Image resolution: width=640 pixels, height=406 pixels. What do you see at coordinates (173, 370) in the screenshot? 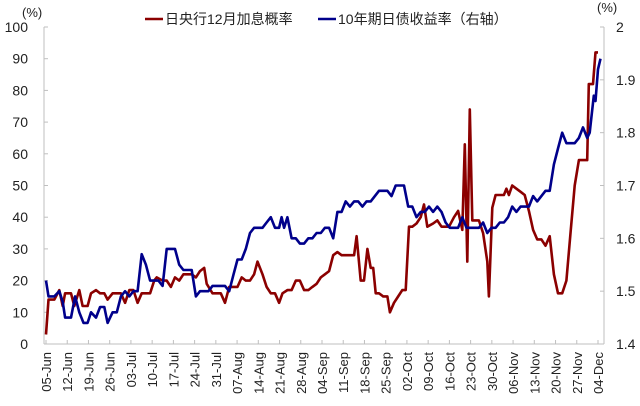
I see `x-tick-label: 17-Jul` at bounding box center [173, 370].